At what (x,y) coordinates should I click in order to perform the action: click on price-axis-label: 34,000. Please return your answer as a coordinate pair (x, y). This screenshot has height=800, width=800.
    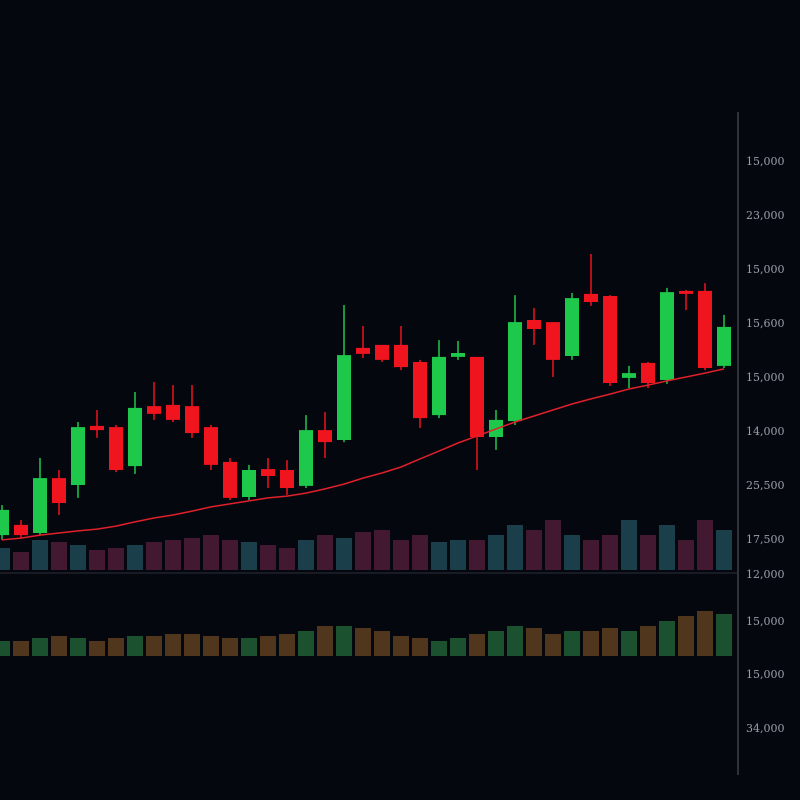
    Looking at the image, I should click on (765, 728).